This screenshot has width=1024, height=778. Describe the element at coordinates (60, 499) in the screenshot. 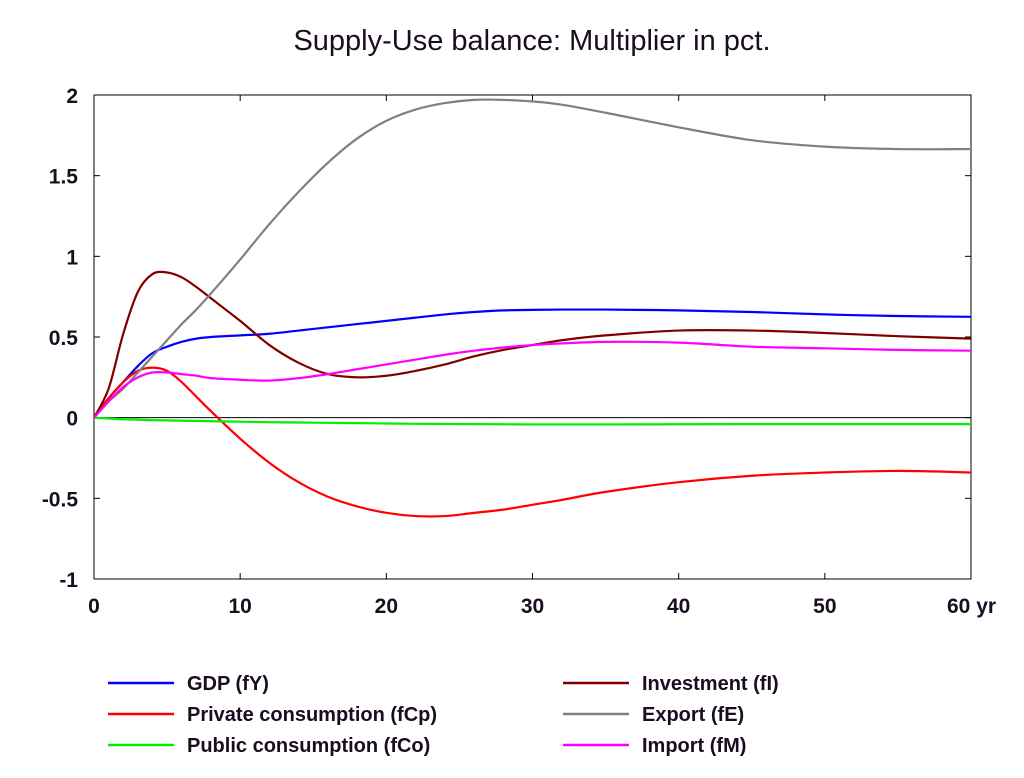

I see `y-tick-label: -0.5` at that location.